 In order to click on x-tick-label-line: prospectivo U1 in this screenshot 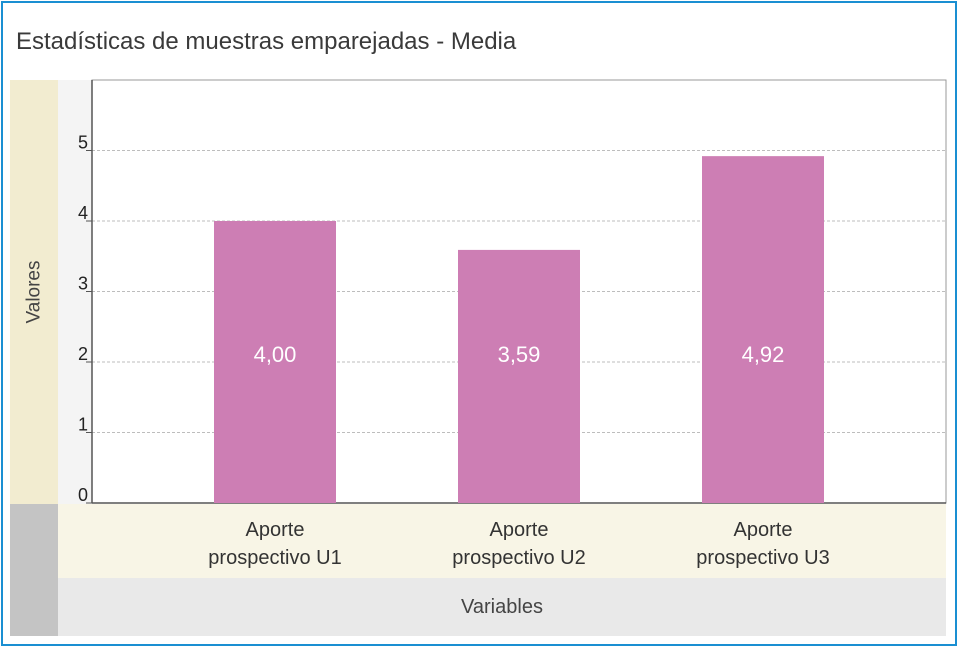, I will do `click(275, 558)`.